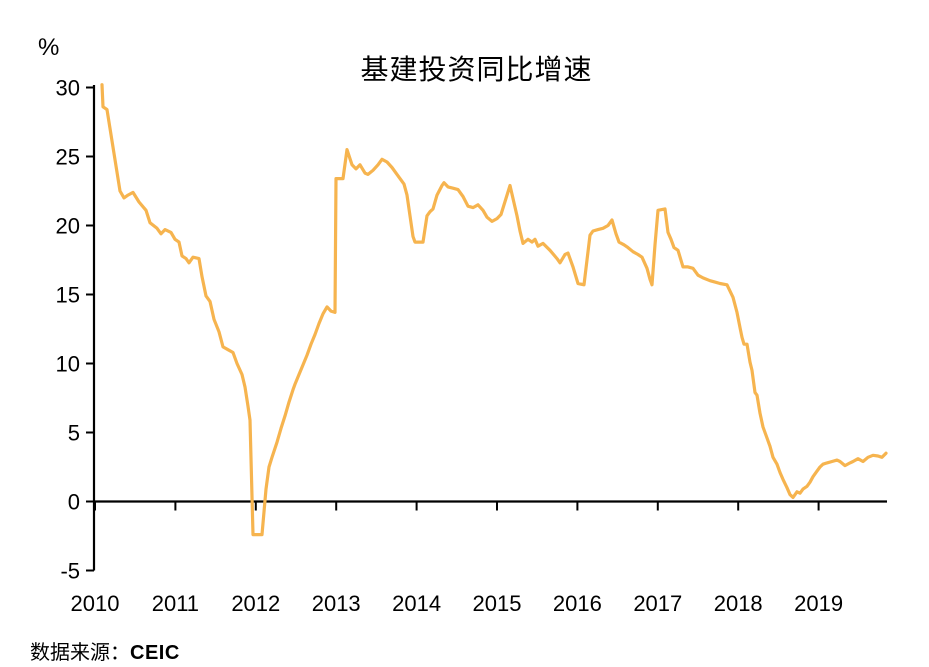 The height and width of the screenshot is (667, 929). What do you see at coordinates (68, 157) in the screenshot?
I see `y-tick-label: 25` at bounding box center [68, 157].